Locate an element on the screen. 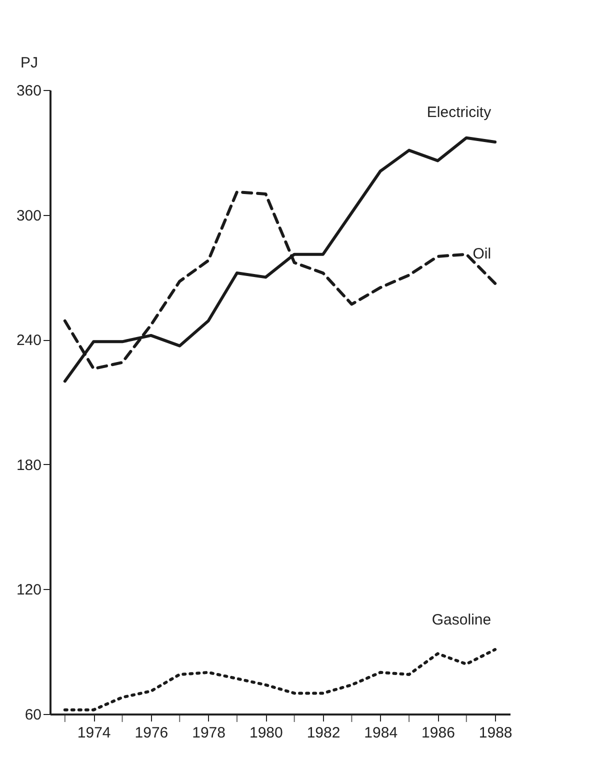  x-tick-label: 1984 is located at coordinates (381, 733).